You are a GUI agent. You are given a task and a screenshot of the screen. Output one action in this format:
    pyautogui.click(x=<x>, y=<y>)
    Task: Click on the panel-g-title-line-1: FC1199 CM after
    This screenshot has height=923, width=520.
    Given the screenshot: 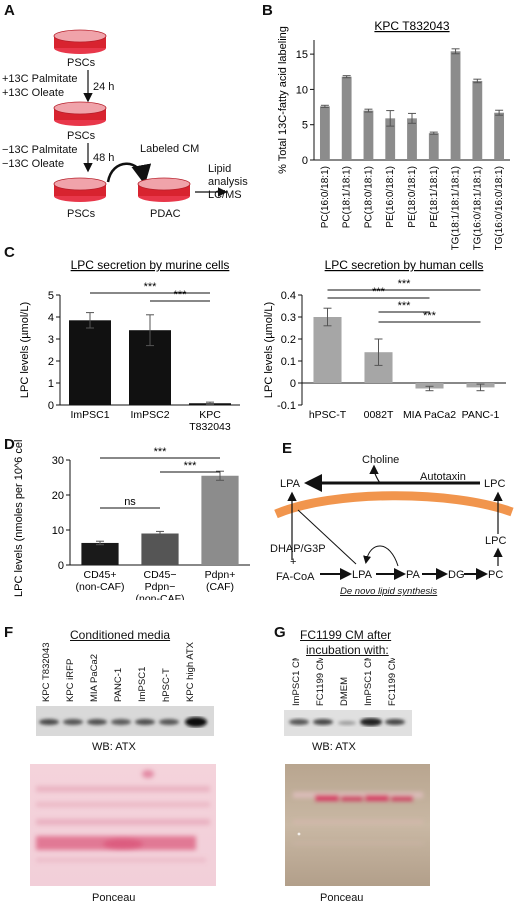 What is the action you would take?
    pyautogui.click(x=346, y=635)
    